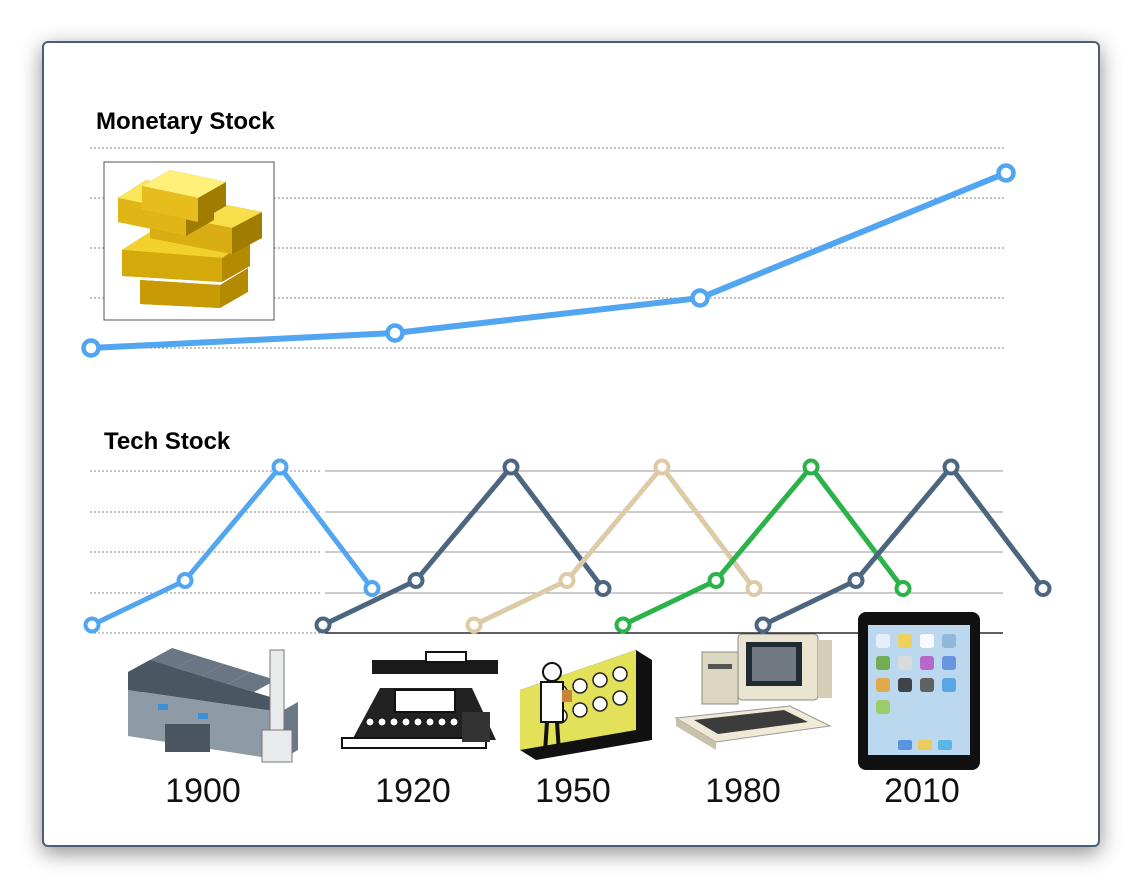 This screenshot has width=1146, height=895. I want to click on year-label-1950: 1950, so click(573, 791).